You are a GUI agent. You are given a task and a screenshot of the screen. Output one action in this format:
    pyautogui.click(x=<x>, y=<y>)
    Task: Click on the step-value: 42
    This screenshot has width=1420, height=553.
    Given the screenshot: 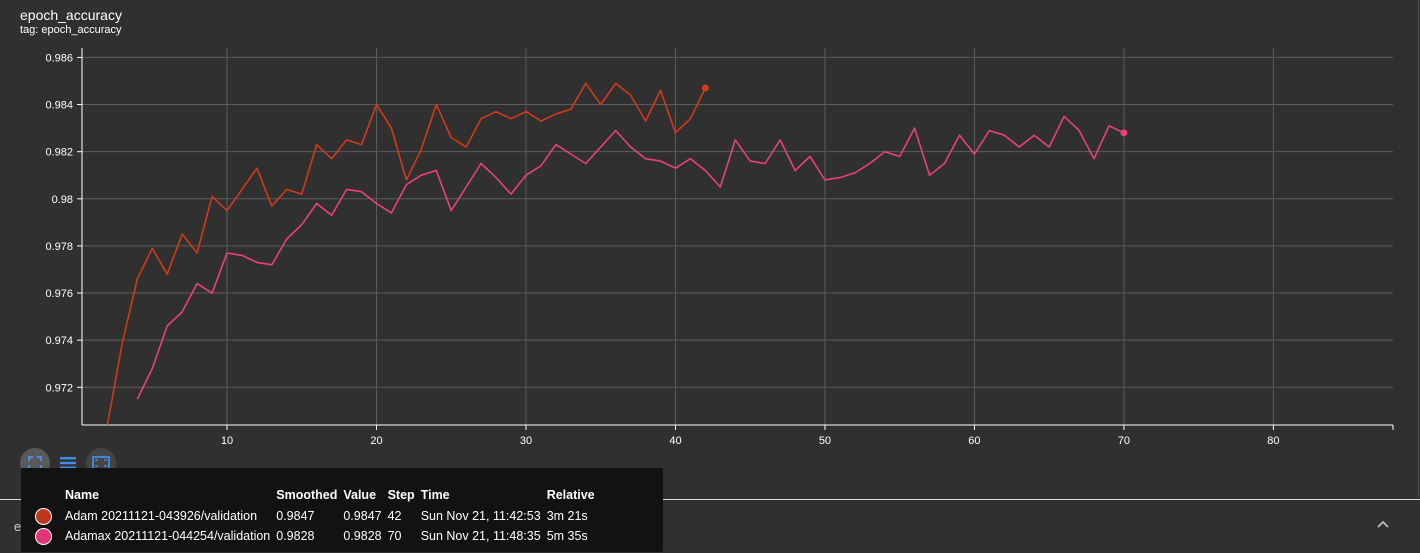 What is the action you would take?
    pyautogui.click(x=394, y=516)
    